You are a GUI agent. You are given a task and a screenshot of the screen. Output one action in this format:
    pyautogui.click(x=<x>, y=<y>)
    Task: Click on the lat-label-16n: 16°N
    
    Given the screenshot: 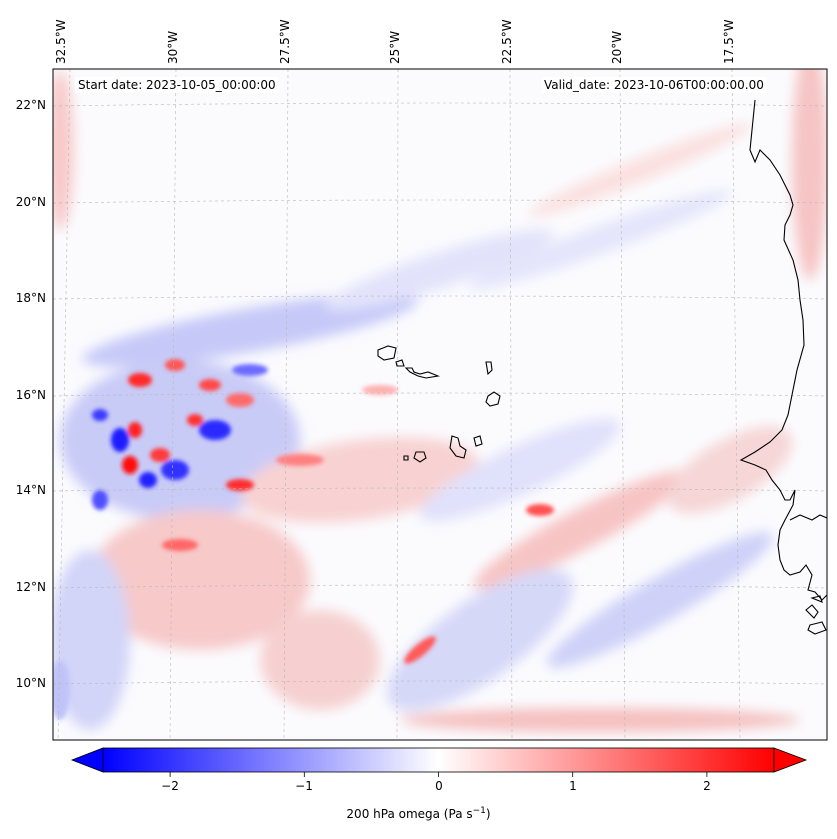 What is the action you would take?
    pyautogui.click(x=30, y=395)
    